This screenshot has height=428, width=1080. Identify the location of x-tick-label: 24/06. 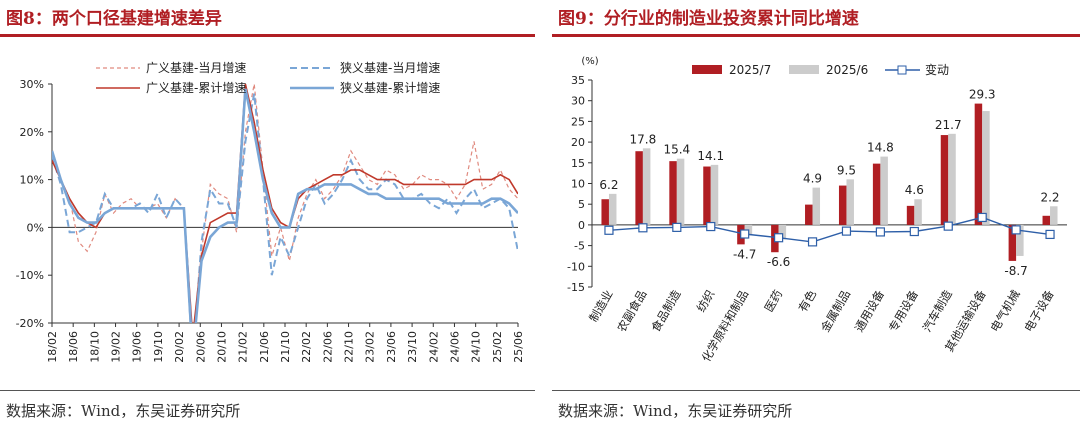
(454, 347).